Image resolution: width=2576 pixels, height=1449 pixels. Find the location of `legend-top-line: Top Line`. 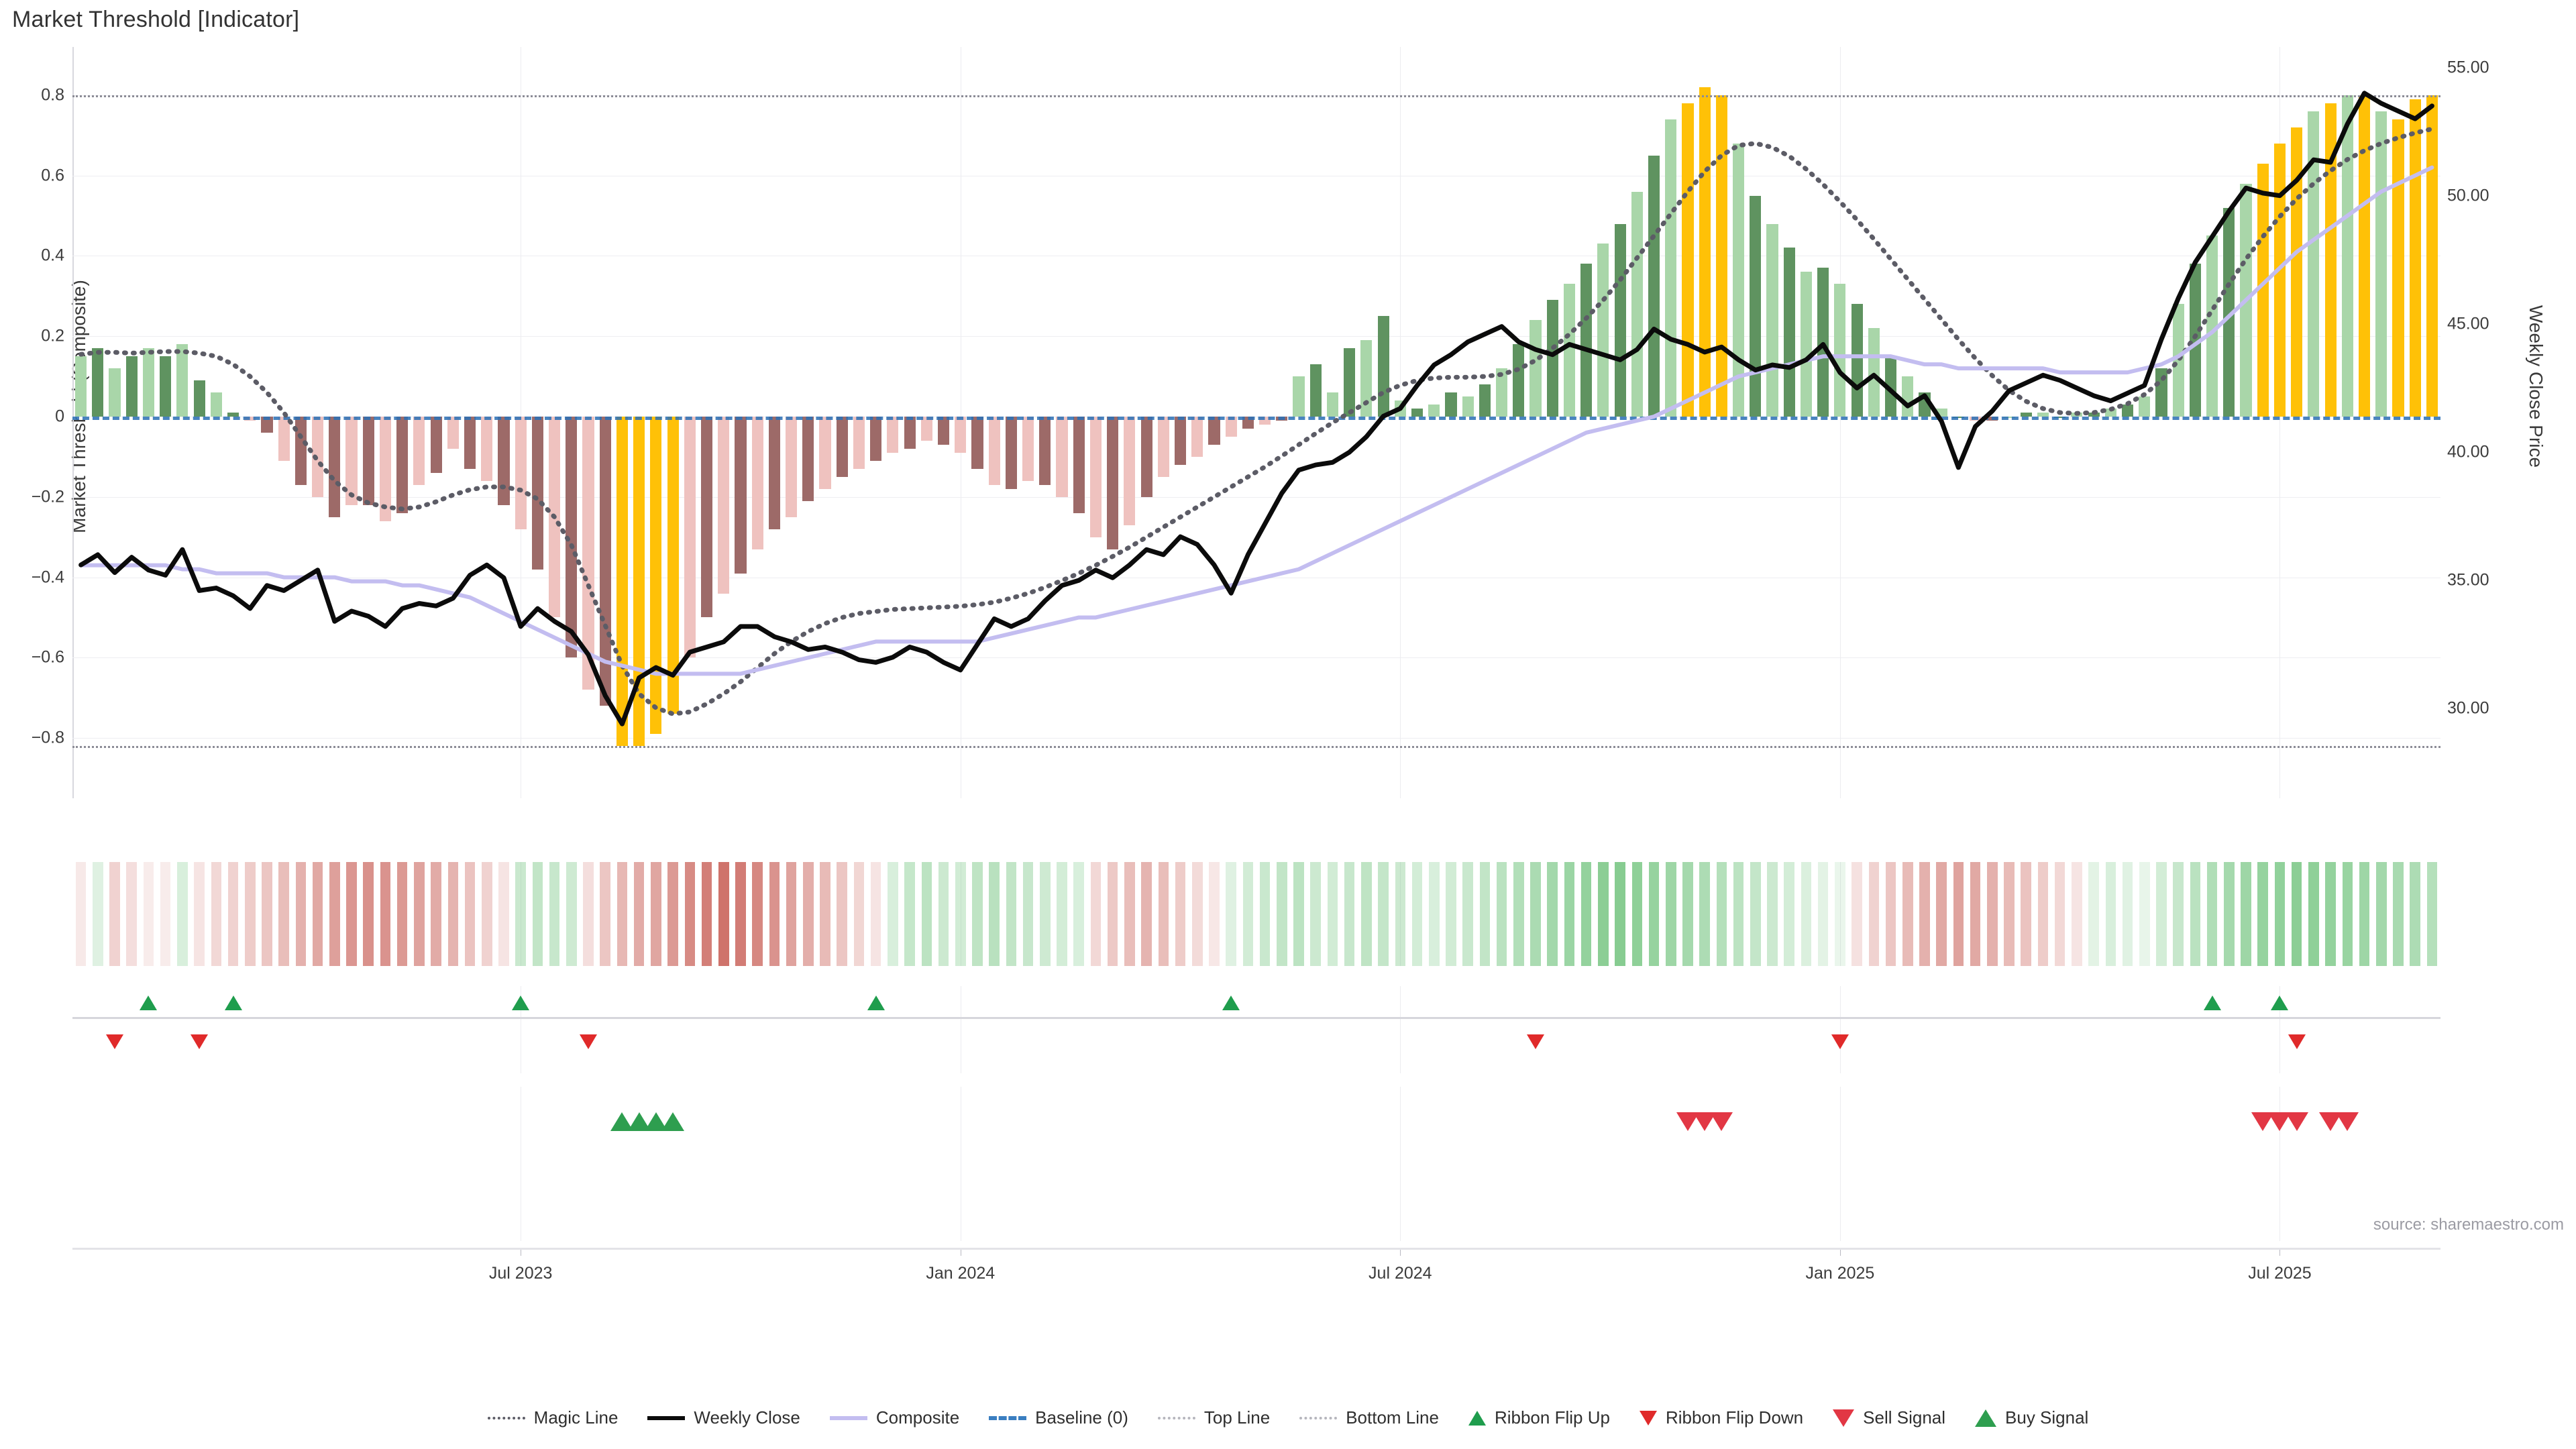

legend-top-line: Top Line is located at coordinates (1213, 1417).